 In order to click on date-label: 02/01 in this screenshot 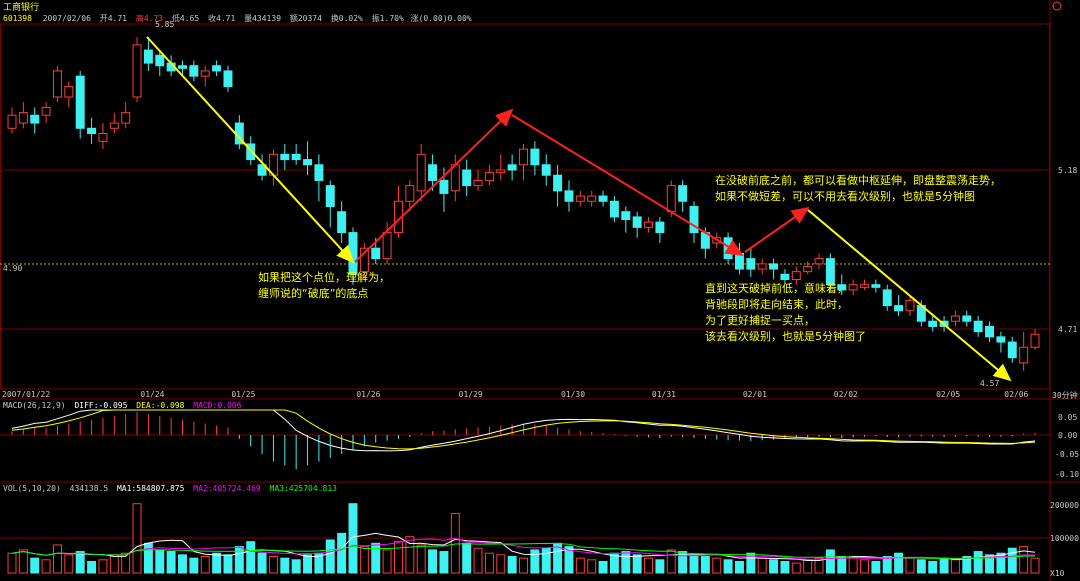, I will do `click(755, 394)`.